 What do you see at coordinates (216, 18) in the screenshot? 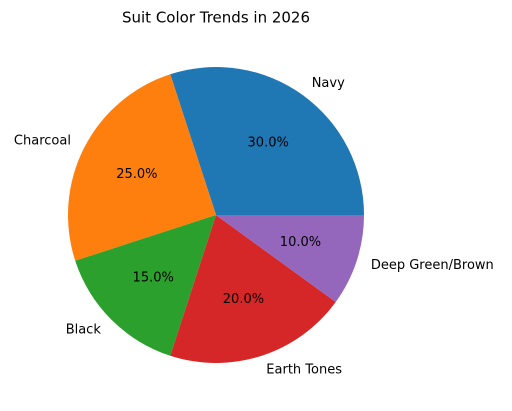
I see `chart-title: Suit Color Trends in 2026` at bounding box center [216, 18].